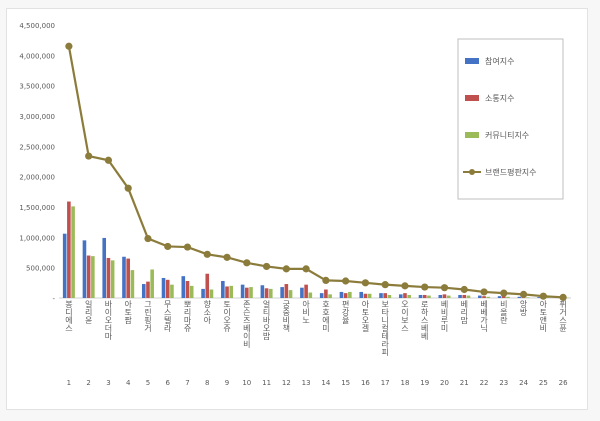 This screenshot has height=421, width=600. I want to click on y-tick-label: 500,000, so click(40, 269).